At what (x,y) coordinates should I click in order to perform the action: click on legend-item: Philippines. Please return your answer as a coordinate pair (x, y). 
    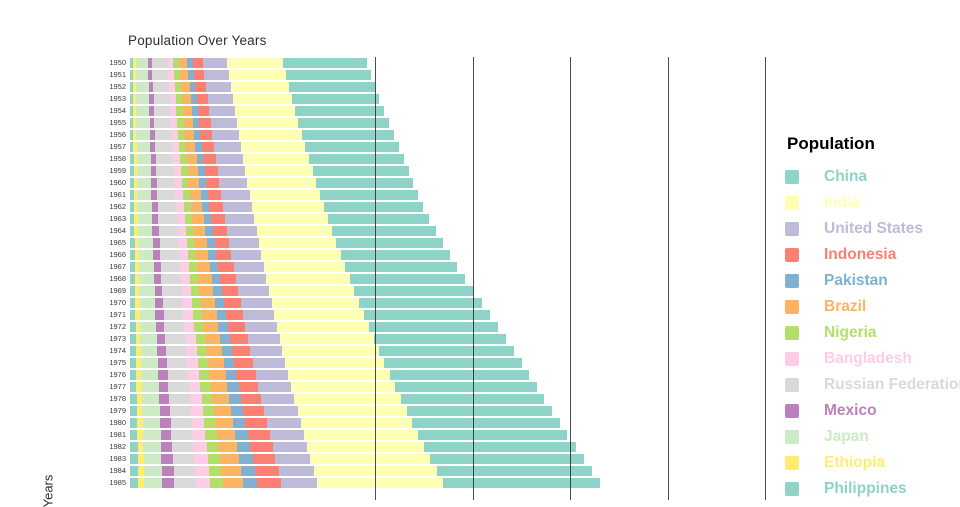
    Looking at the image, I should click on (872, 489).